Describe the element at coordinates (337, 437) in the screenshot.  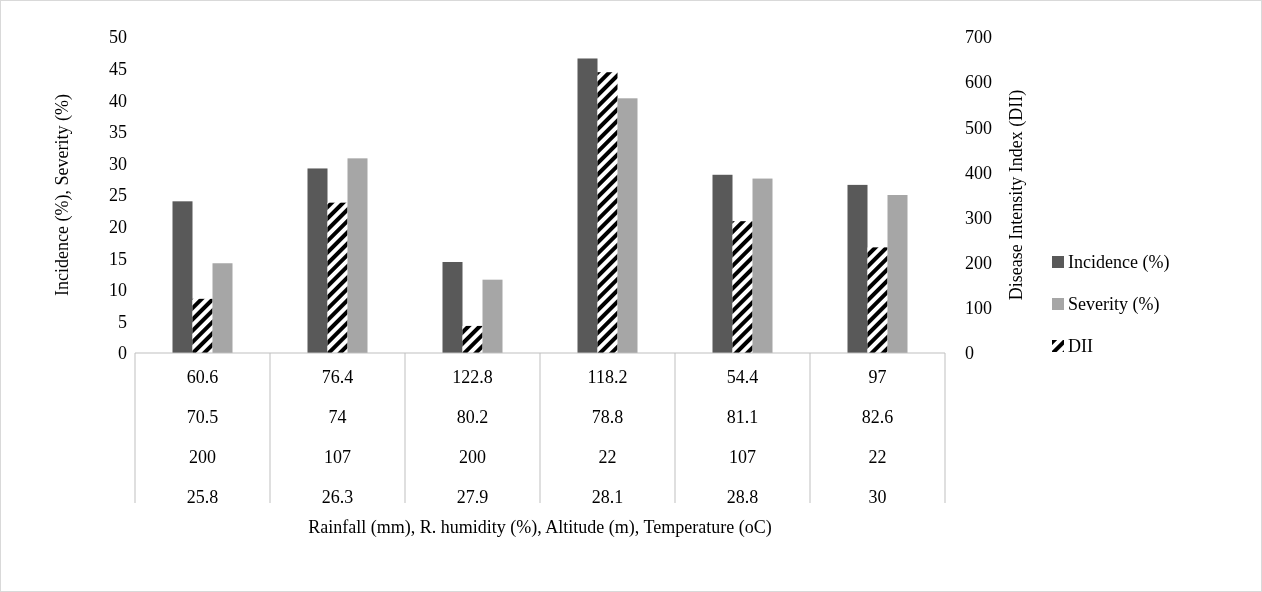
I see `x-tick-label: 76.4 74 107 26.3` at that location.